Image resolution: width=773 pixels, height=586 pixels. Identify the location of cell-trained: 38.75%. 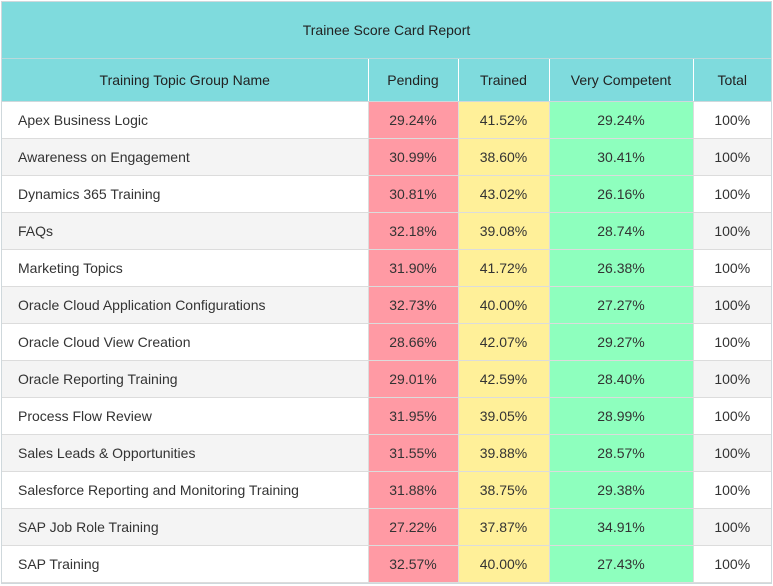
(504, 490).